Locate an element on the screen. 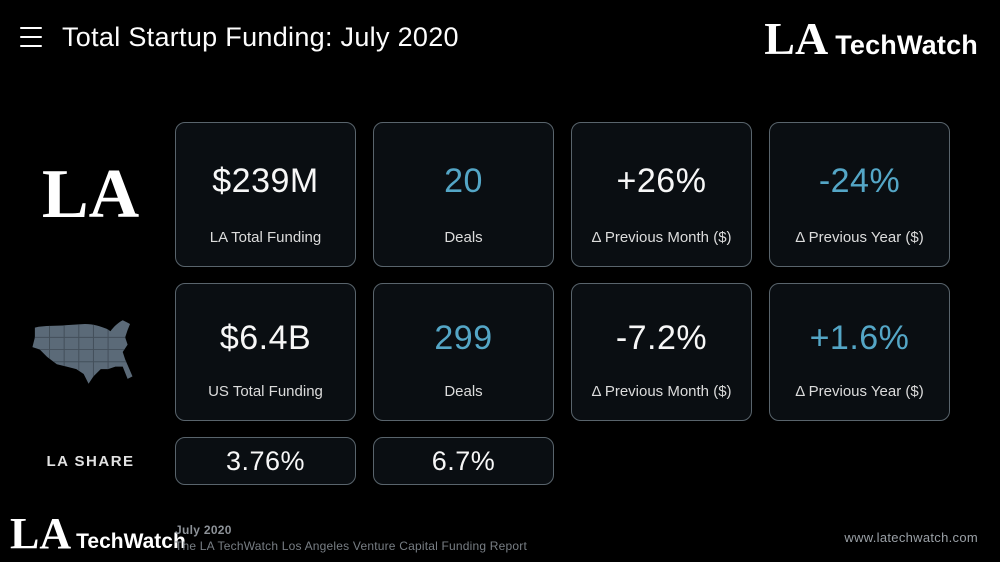 The width and height of the screenshot is (1000, 562). stat-card-us-deals: 299 Deals is located at coordinates (463, 352).